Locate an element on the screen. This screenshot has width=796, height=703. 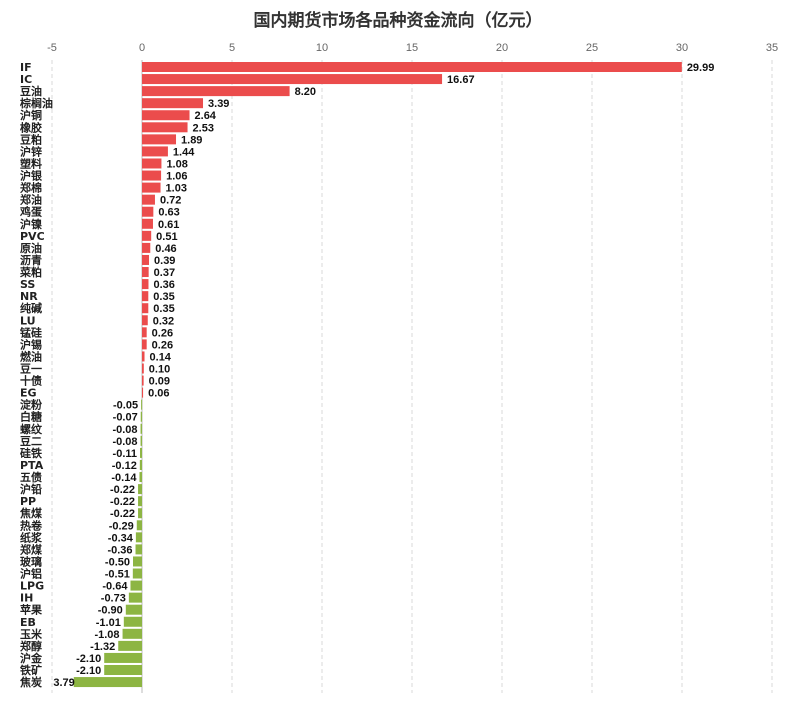
category-label: 纯碱 is located at coordinates (31, 308).